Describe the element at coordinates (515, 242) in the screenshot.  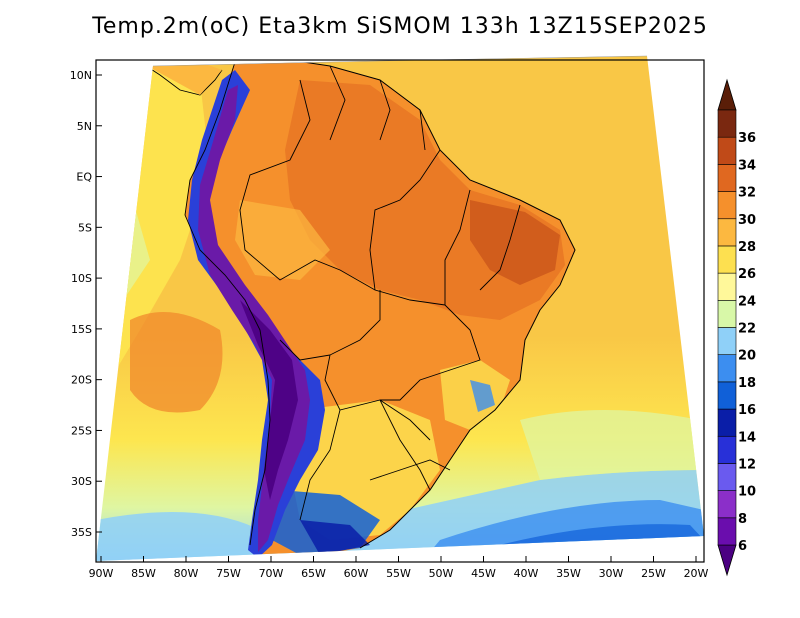
I see `very-hot-northeast` at that location.